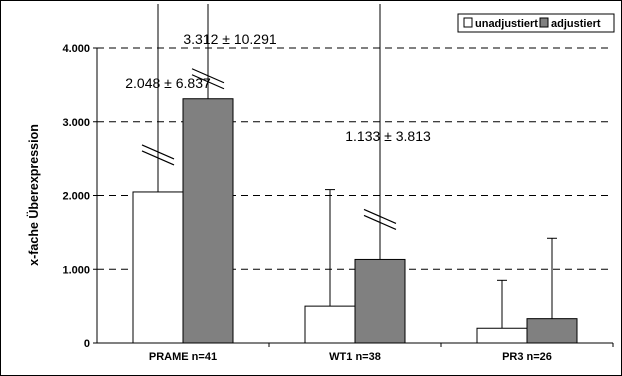  What do you see at coordinates (76, 49) in the screenshot?
I see `y-tick-label: 4.000` at bounding box center [76, 49].